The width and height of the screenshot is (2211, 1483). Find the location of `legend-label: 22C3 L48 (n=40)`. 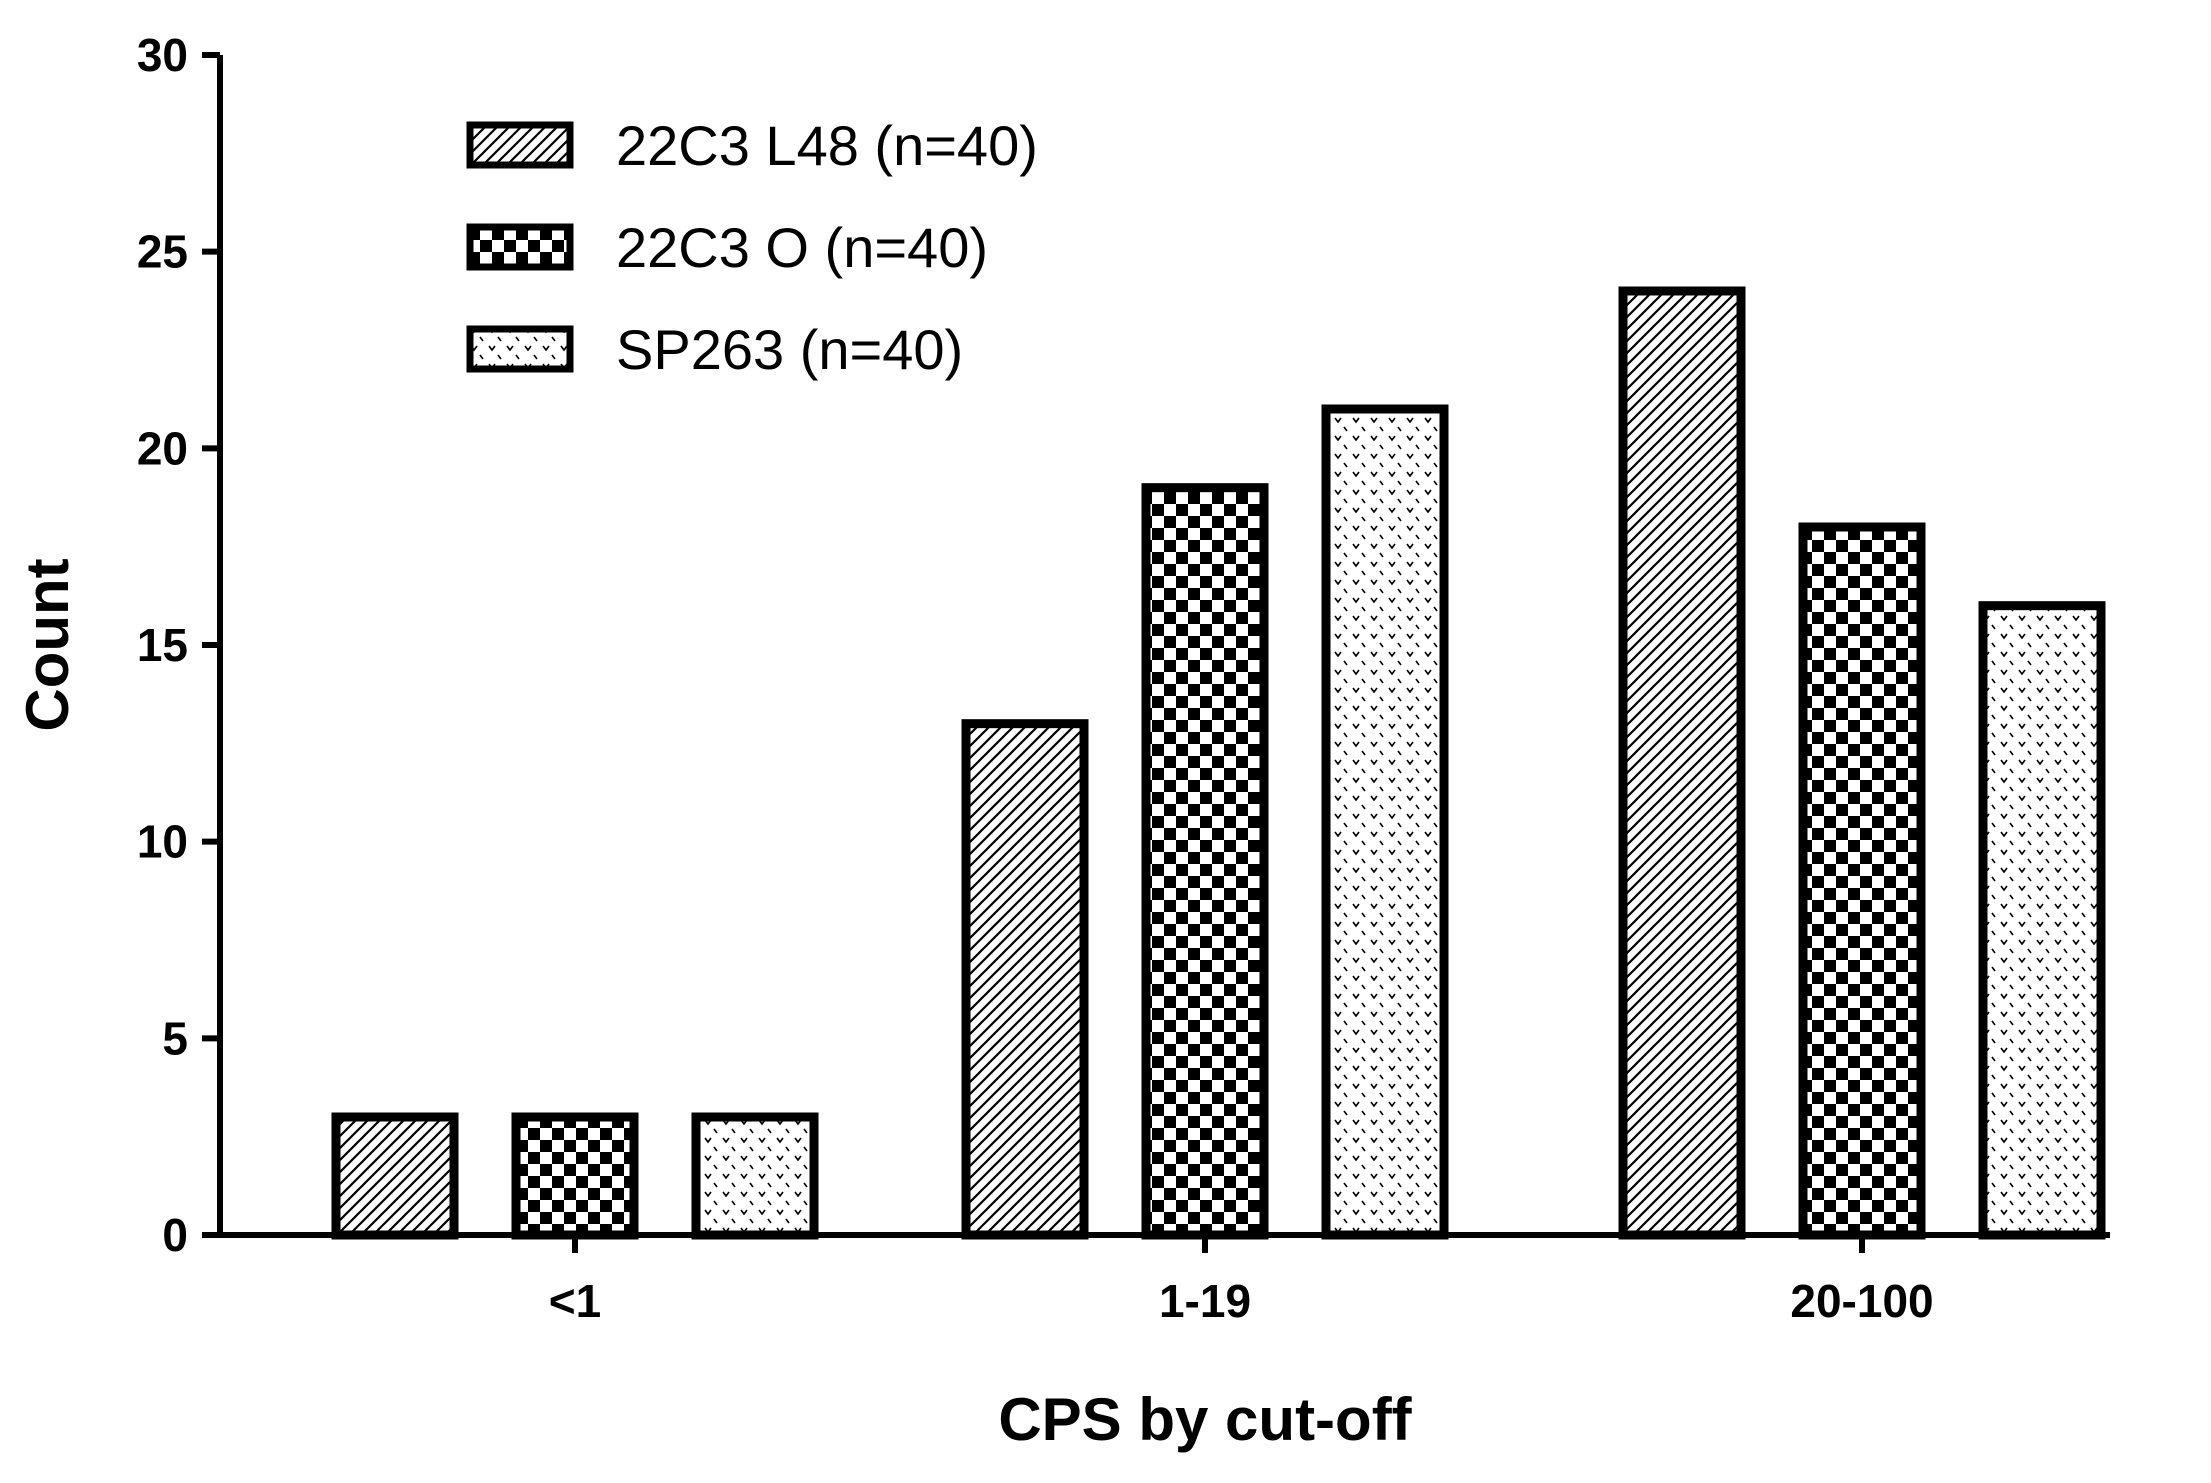

legend-label: 22C3 L48 (n=40) is located at coordinates (827, 145).